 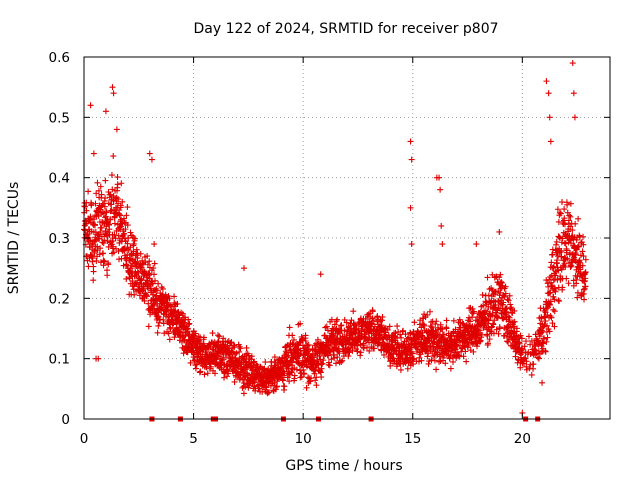 What do you see at coordinates (59, 118) in the screenshot?
I see `y-tick-label: 0.5` at bounding box center [59, 118].